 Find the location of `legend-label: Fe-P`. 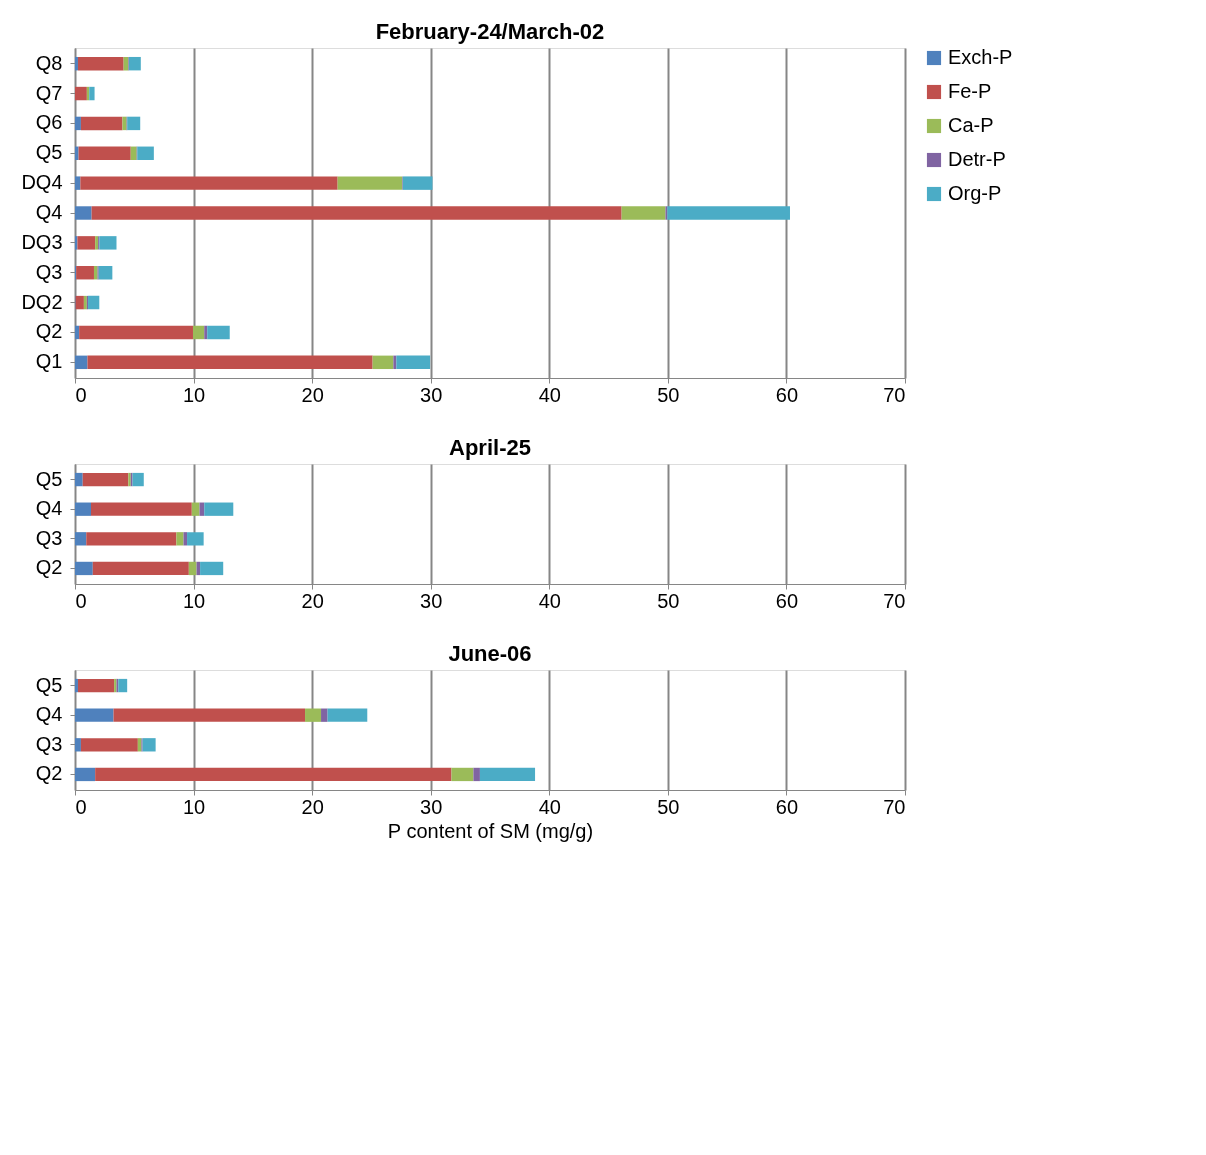

legend-label: Fe-P is located at coordinates (970, 91).